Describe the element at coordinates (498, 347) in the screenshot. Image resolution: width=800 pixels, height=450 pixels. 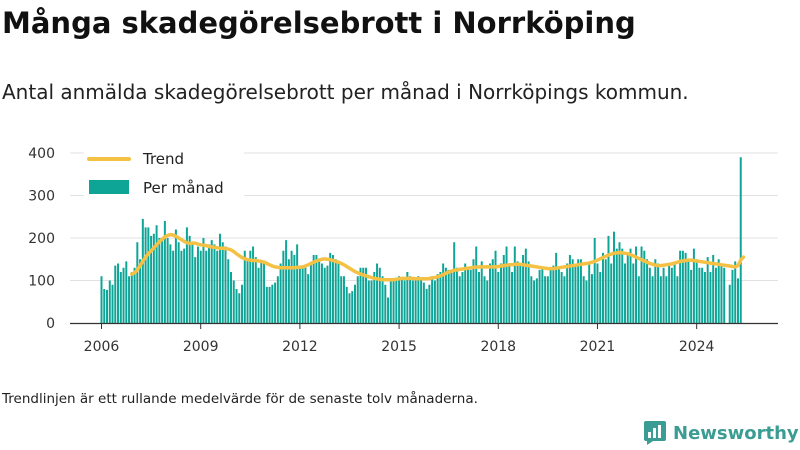
I see `x-tick-label: 2018` at that location.